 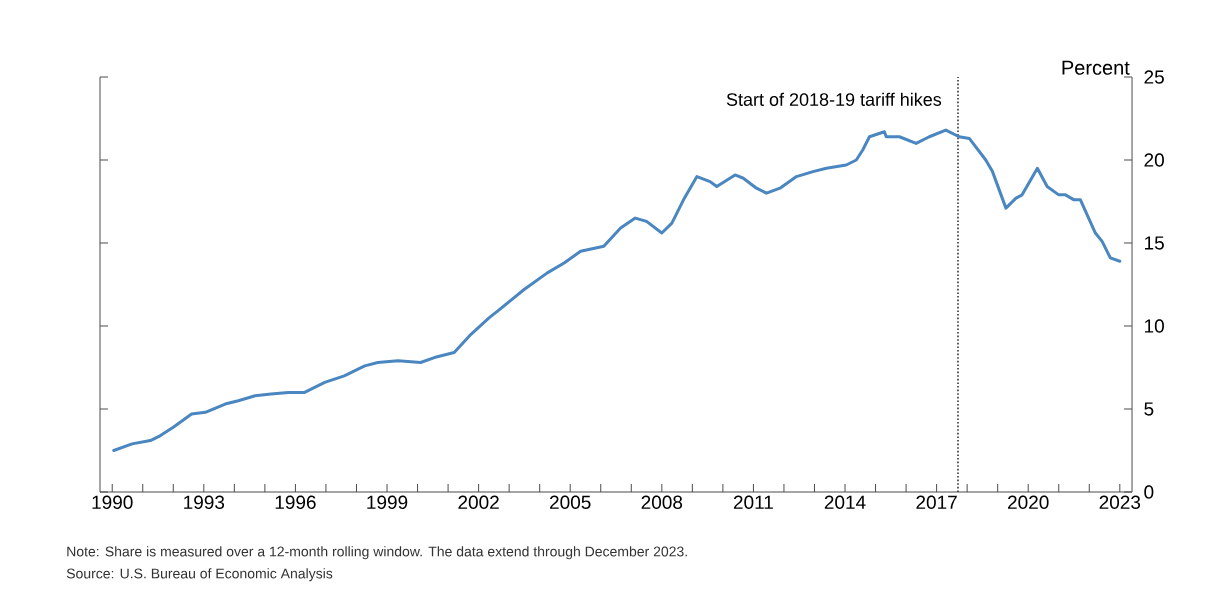 What do you see at coordinates (1120, 502) in the screenshot?
I see `x-tick-label: 2023` at bounding box center [1120, 502].